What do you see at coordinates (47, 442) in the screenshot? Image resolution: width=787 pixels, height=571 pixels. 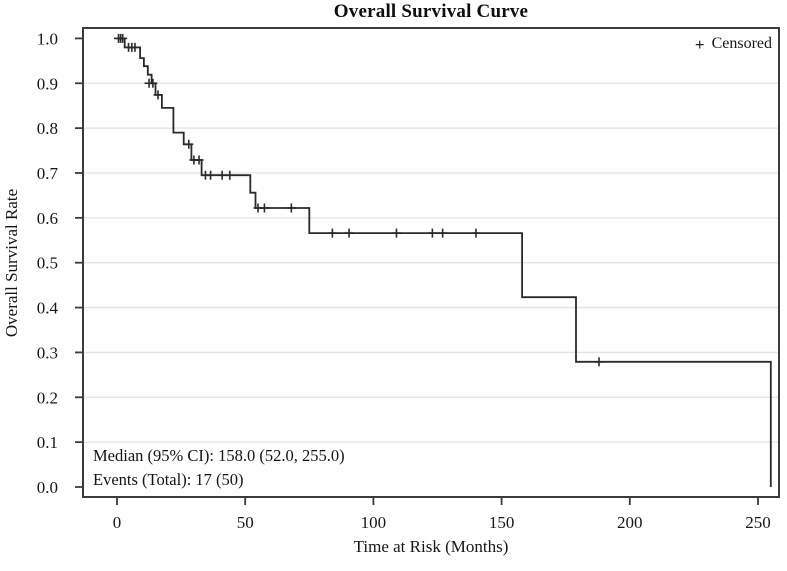 I see `y-tick-label: 0.1` at bounding box center [47, 442].